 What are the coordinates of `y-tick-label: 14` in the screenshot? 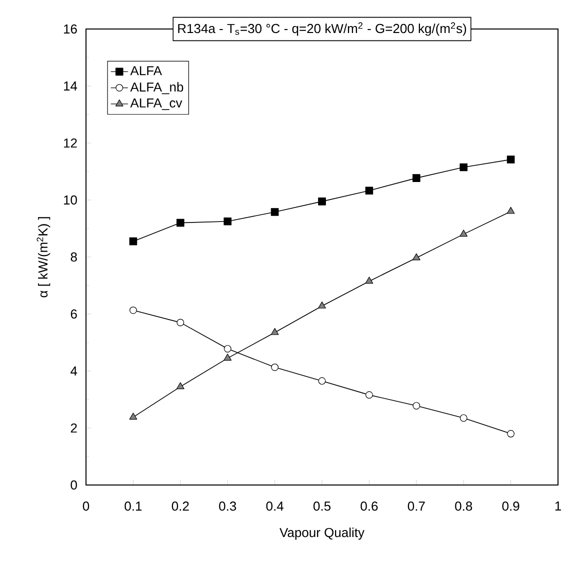 It's located at (71, 86).